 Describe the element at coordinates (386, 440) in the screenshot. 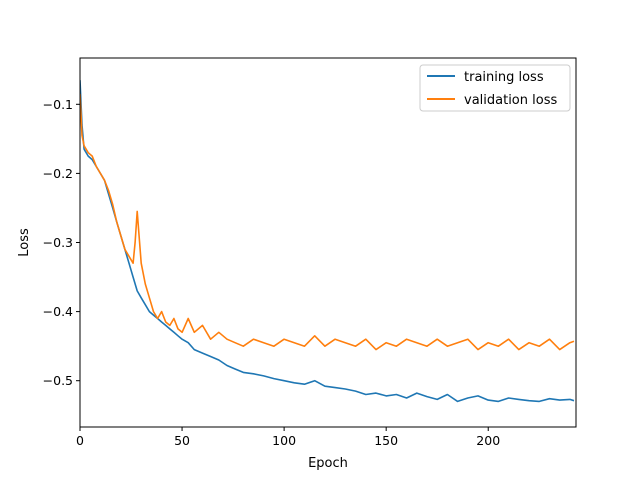

I see `x-tick-label: 150` at that location.